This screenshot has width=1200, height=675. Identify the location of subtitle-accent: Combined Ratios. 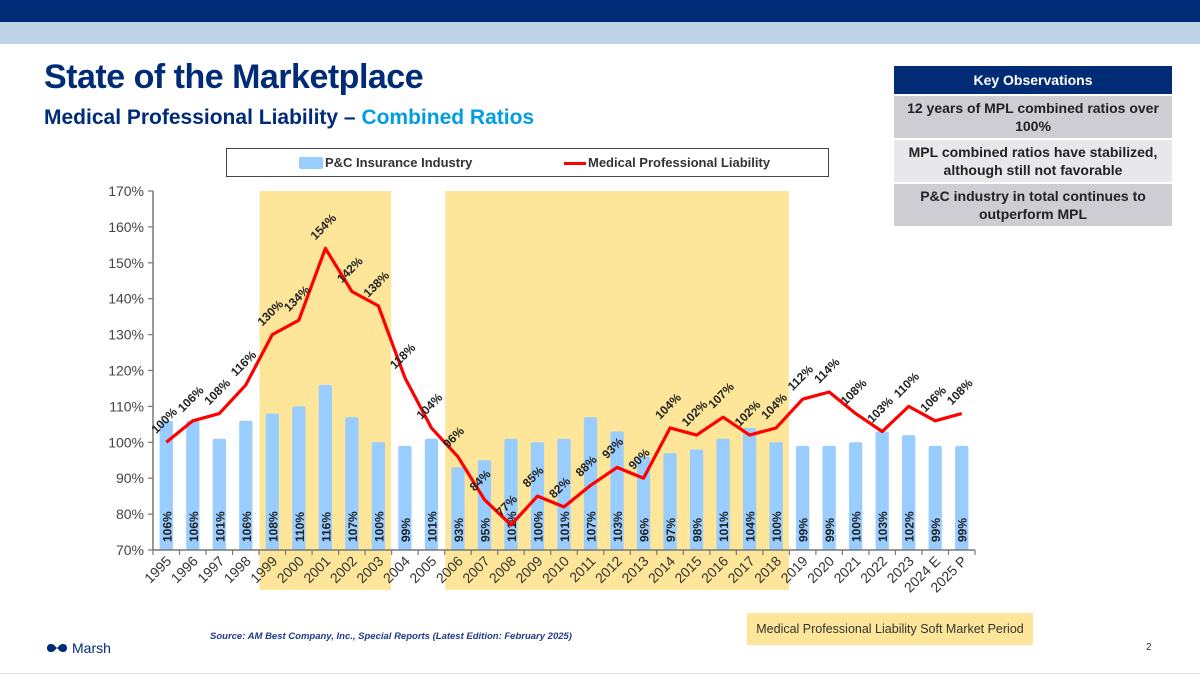
(448, 117).